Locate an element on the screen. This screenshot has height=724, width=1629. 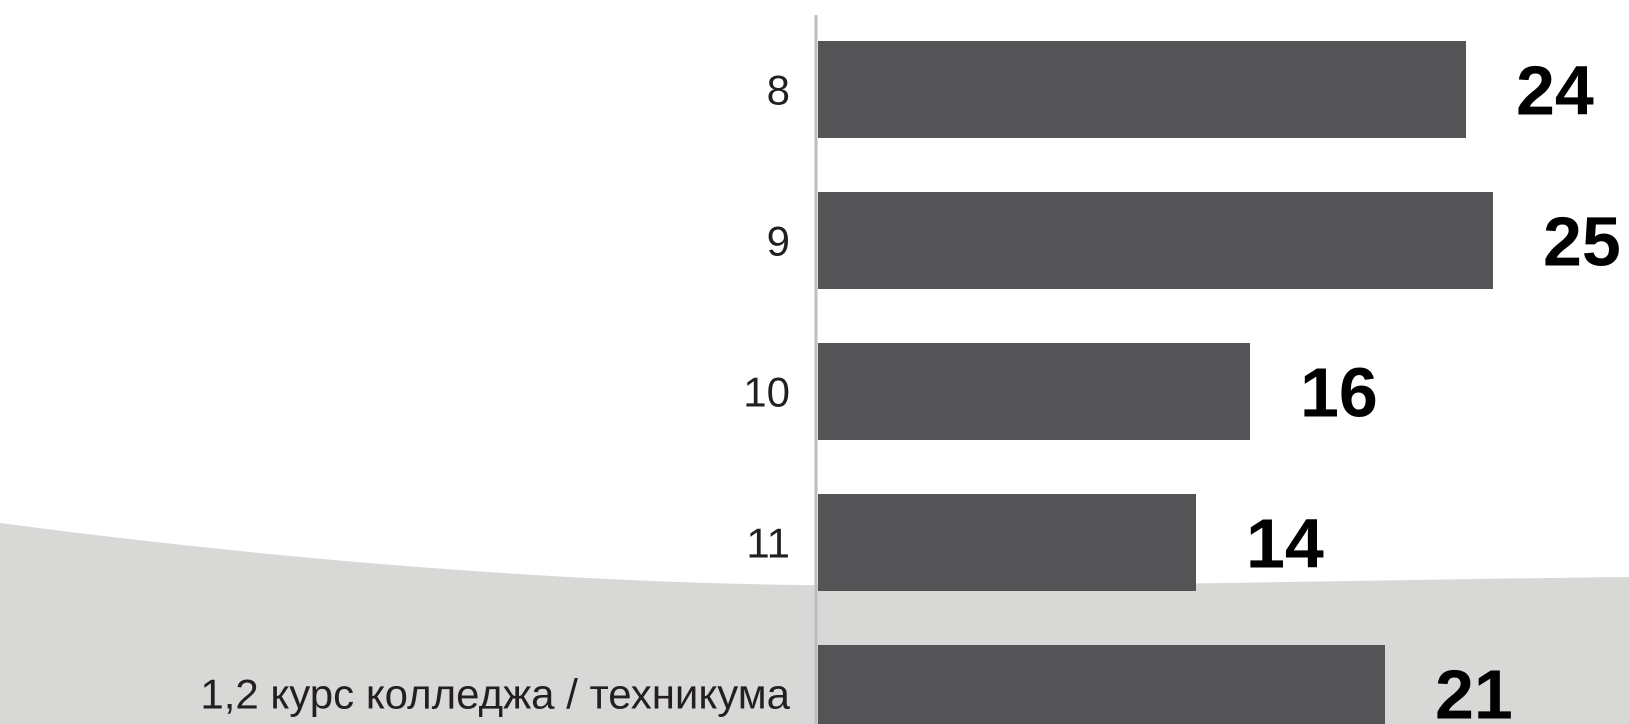
category-label-0: 8 is located at coordinates (778, 90).